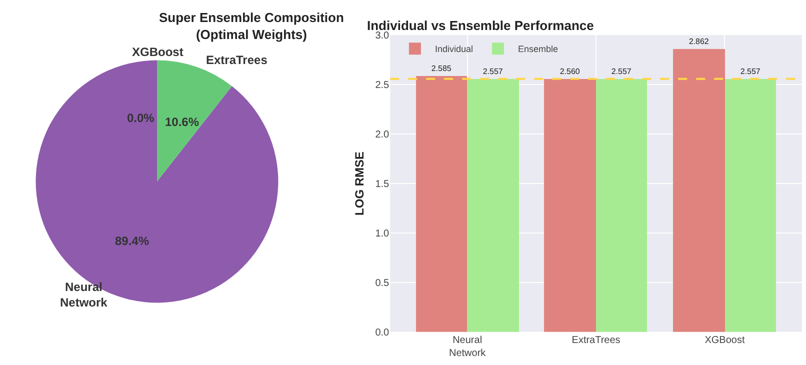 This screenshot has height=365, width=806. Describe the element at coordinates (453, 49) in the screenshot. I see `legend-label: Individual` at that location.